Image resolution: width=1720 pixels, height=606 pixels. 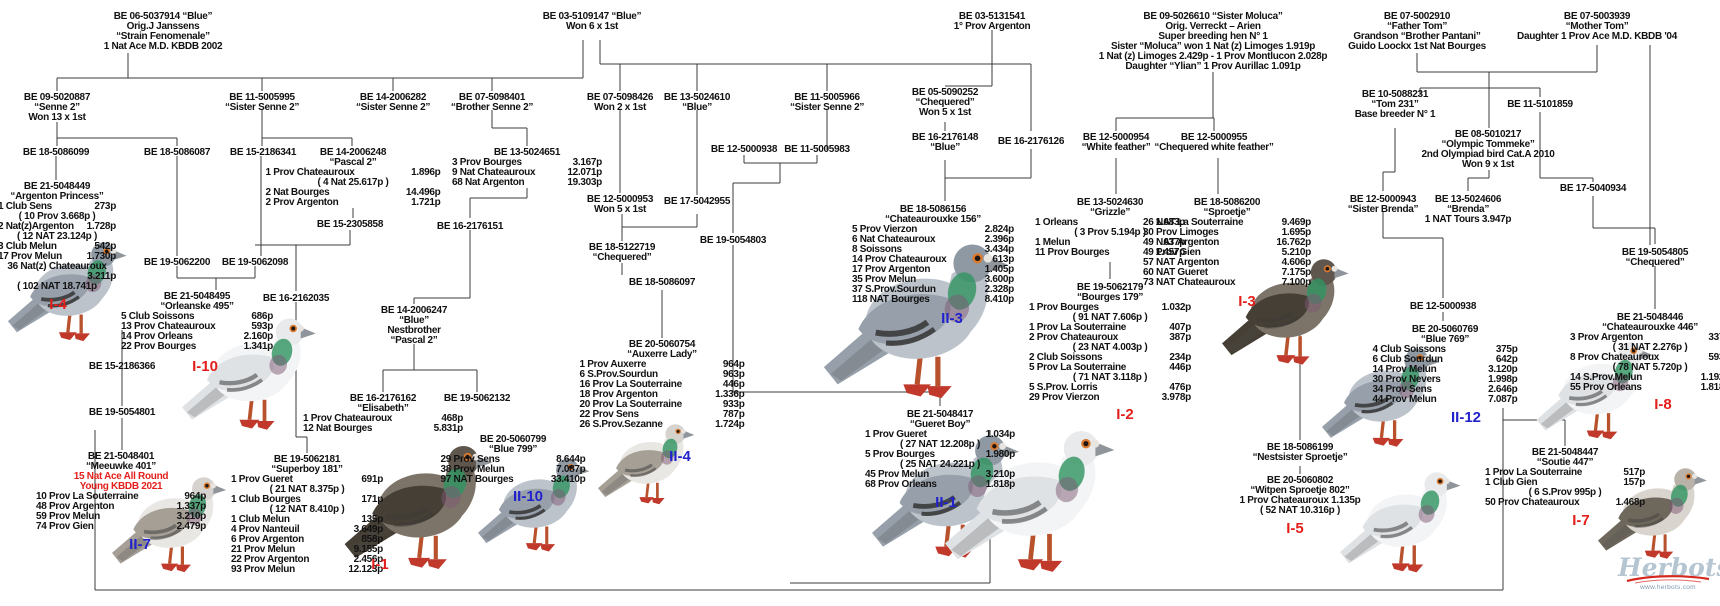 What do you see at coordinates (1468, 209) in the screenshot?
I see `pedigree-node-line: “Brenda”` at bounding box center [1468, 209].